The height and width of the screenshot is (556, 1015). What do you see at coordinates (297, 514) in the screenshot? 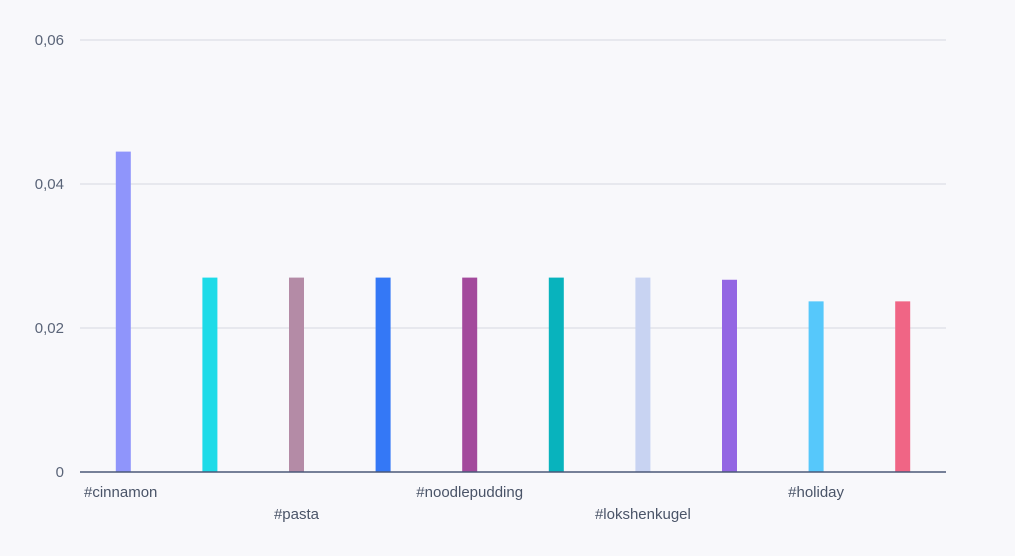
I see `x-category-label: #pasta` at bounding box center [297, 514].